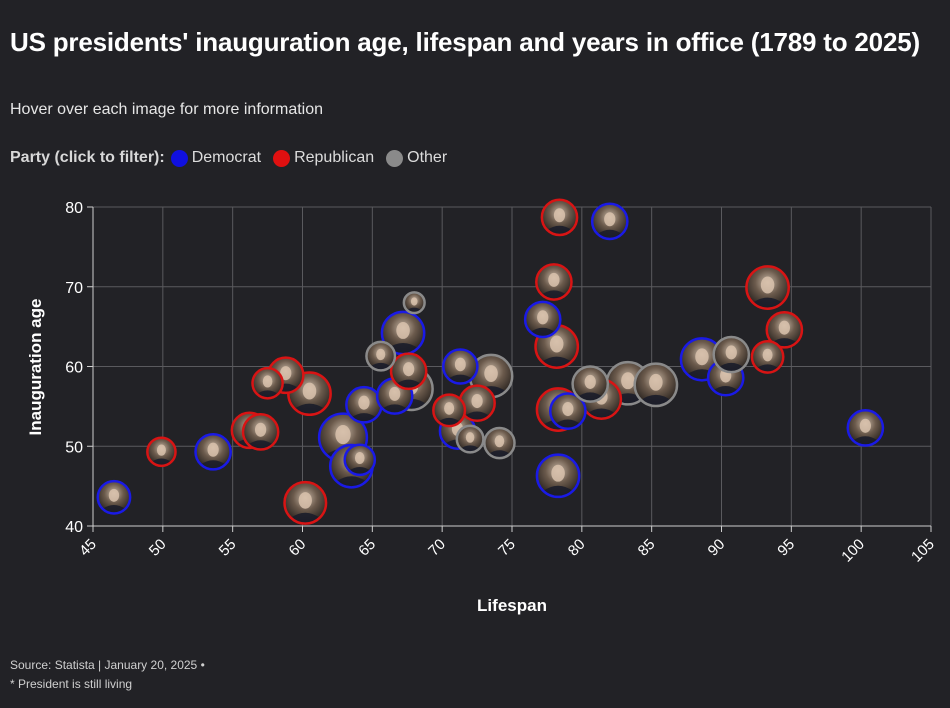  Describe the element at coordinates (215, 158) in the screenshot. I see `legend-item-democrat: Democrat` at that location.